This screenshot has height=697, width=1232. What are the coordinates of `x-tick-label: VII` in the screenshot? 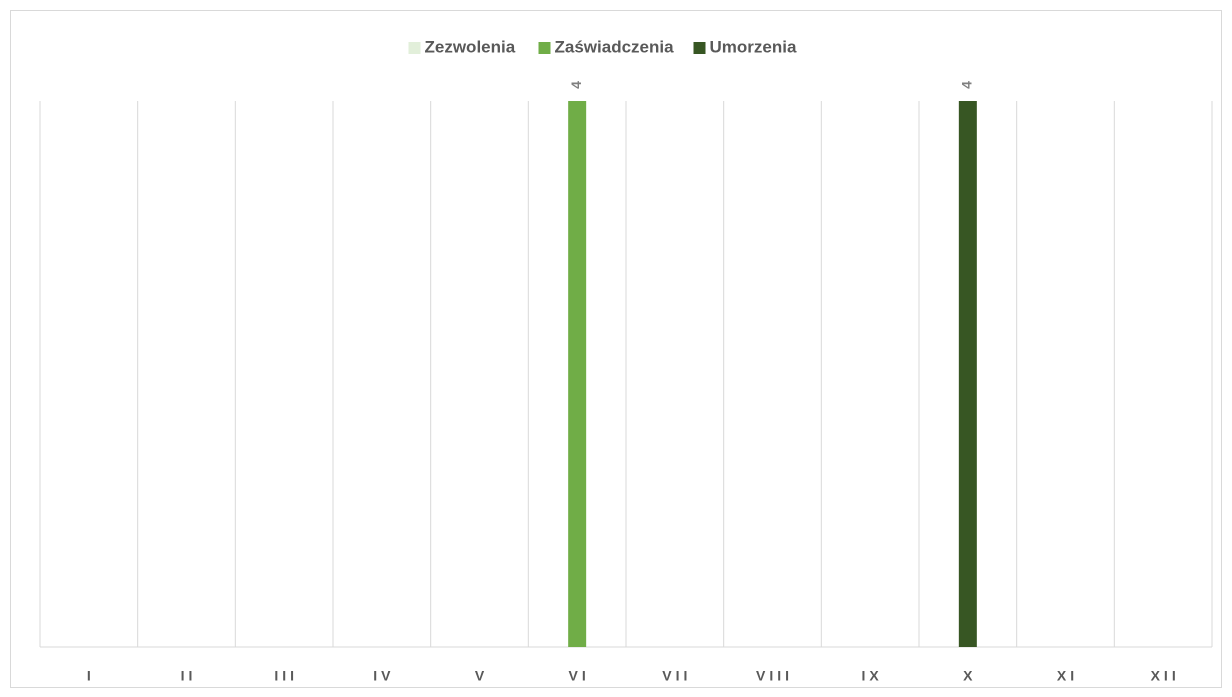 It's located at (676, 676).